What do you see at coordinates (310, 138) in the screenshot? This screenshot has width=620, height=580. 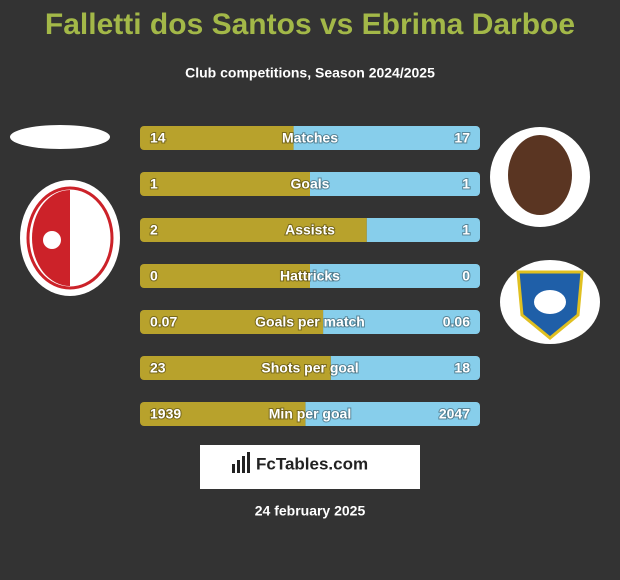 I see `stat-label: Matches` at bounding box center [310, 138].